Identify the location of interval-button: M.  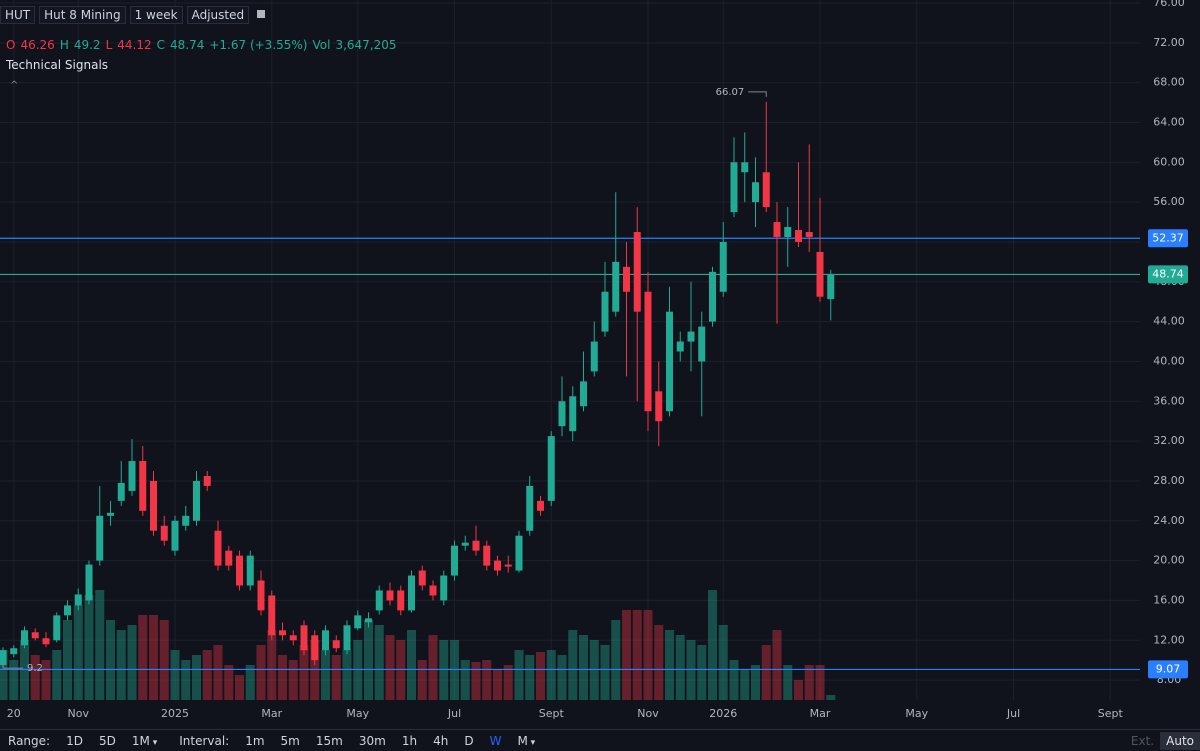
(526, 741).